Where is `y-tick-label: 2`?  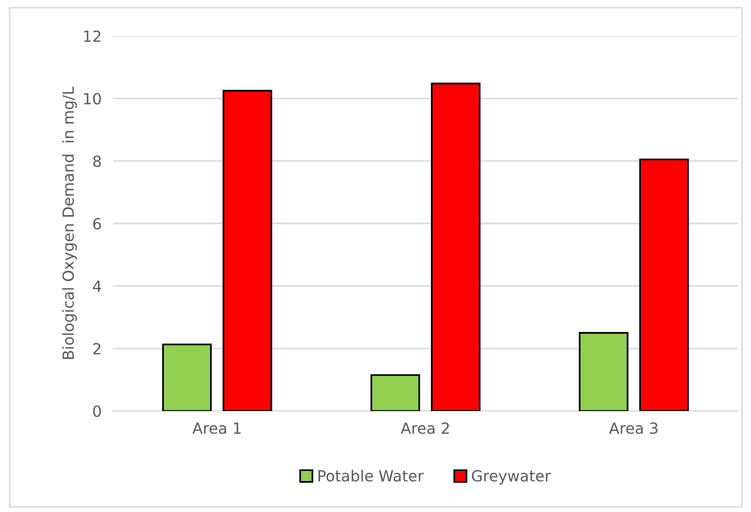
y-tick-label: 2 is located at coordinates (96, 348).